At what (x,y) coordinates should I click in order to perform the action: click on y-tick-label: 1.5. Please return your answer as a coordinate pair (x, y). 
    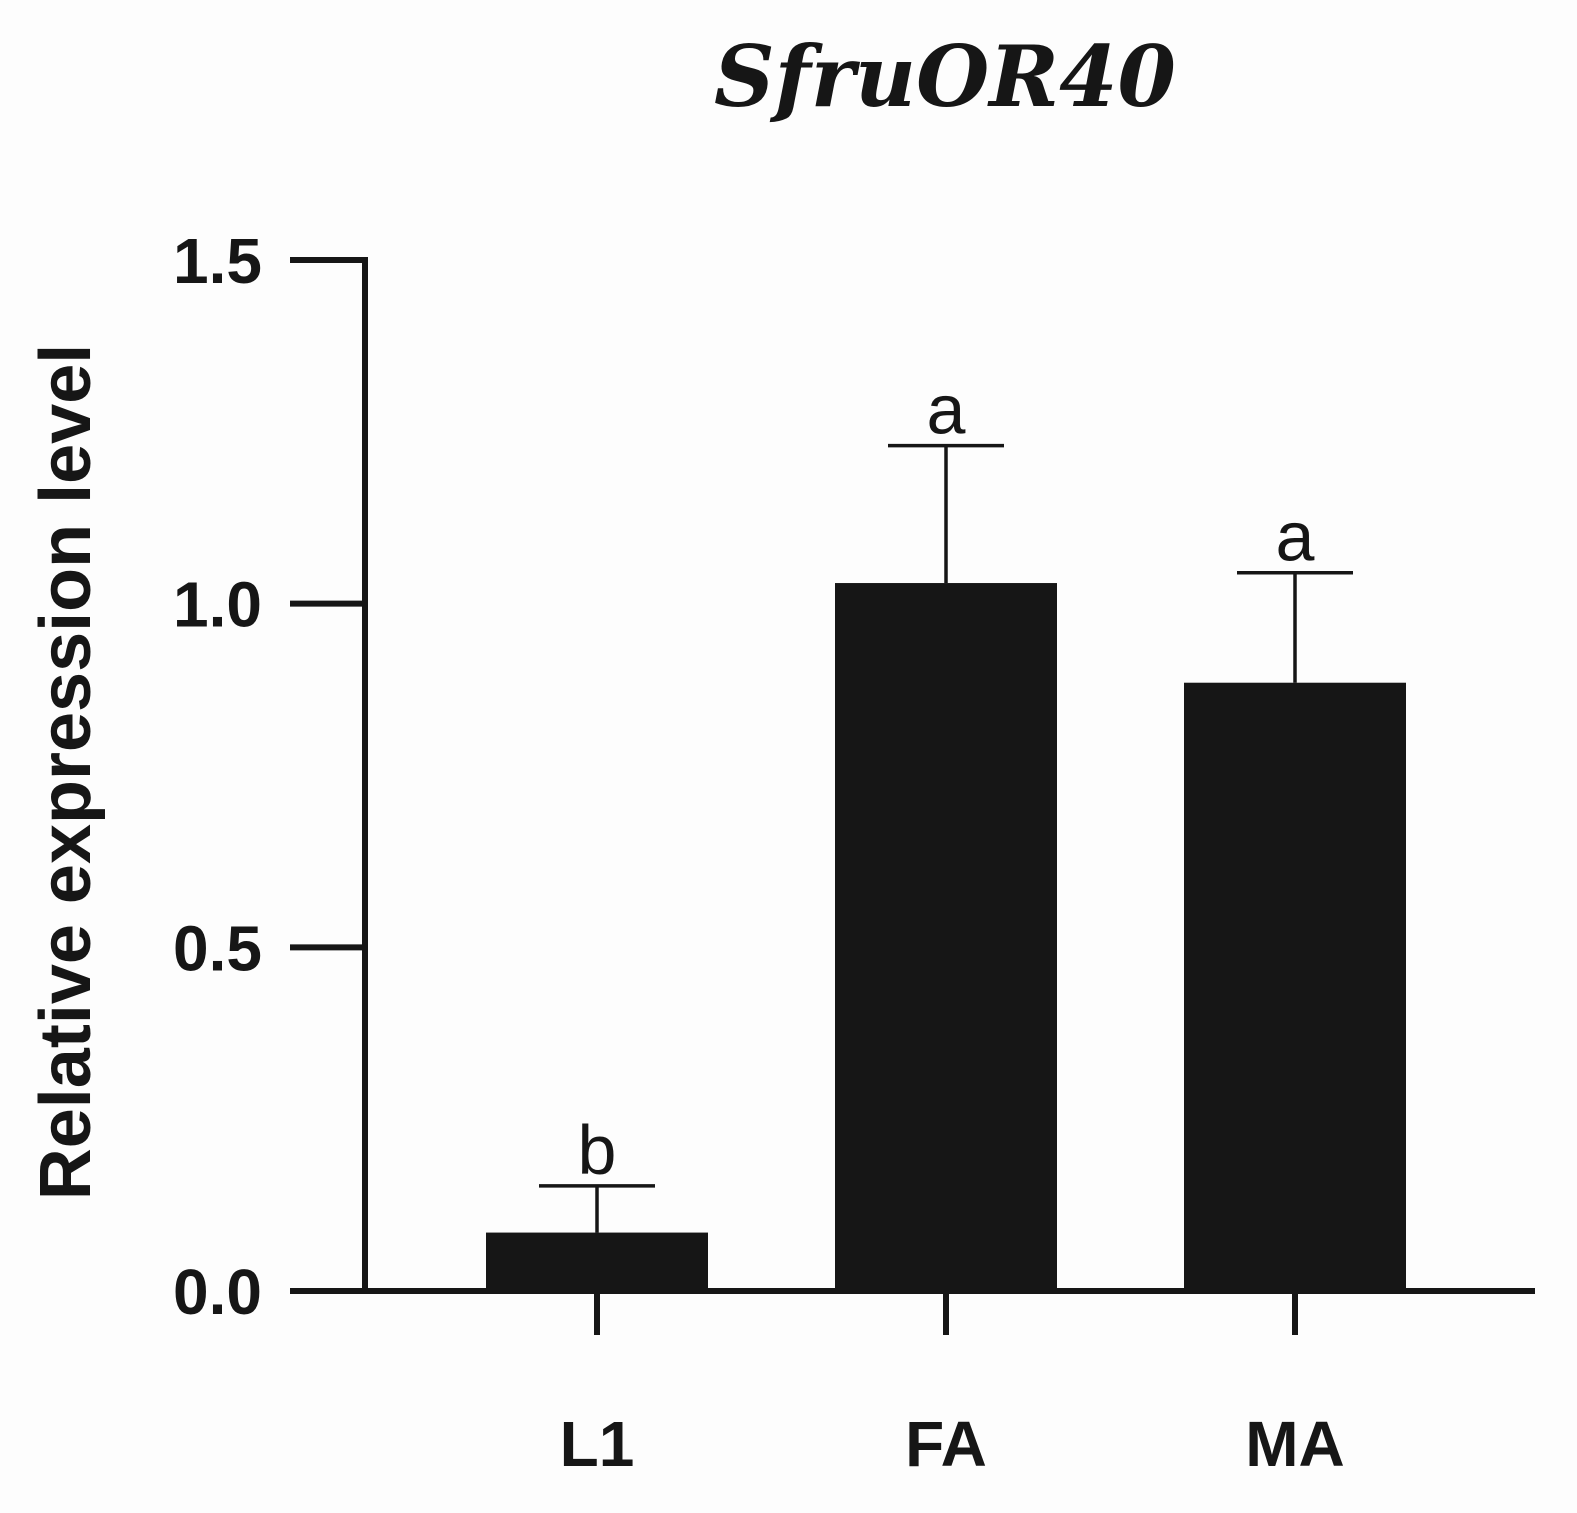
    Looking at the image, I should click on (217, 261).